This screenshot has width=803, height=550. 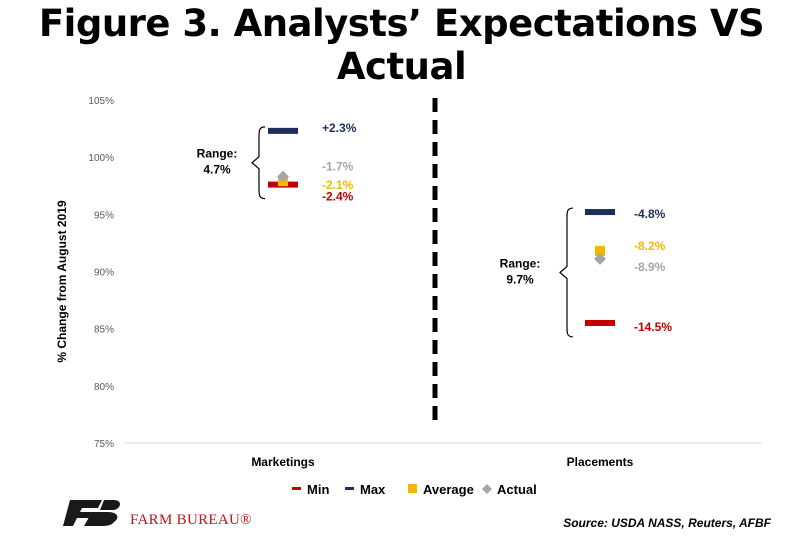 I want to click on max-data-label: +2.3%, so click(x=339, y=128).